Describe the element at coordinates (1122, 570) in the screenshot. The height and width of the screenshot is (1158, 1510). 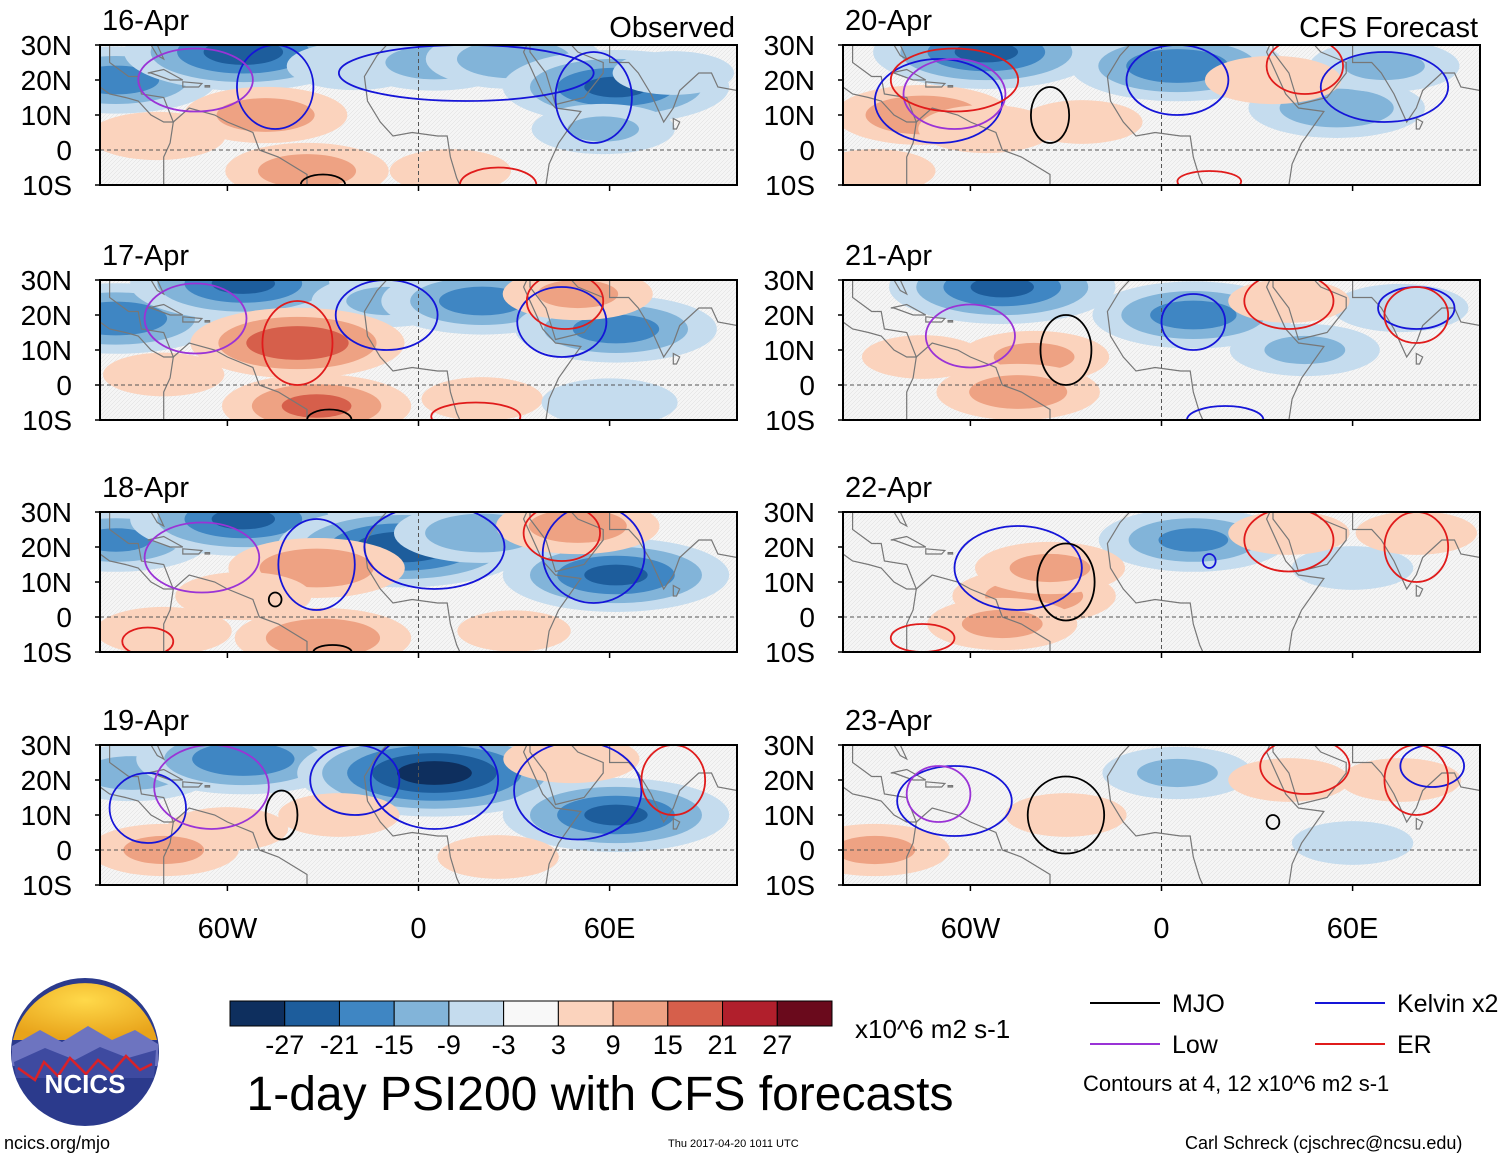
I see `map-panel-22-Apr: 30N 20N 10N 0 10S 22-Apr` at that location.